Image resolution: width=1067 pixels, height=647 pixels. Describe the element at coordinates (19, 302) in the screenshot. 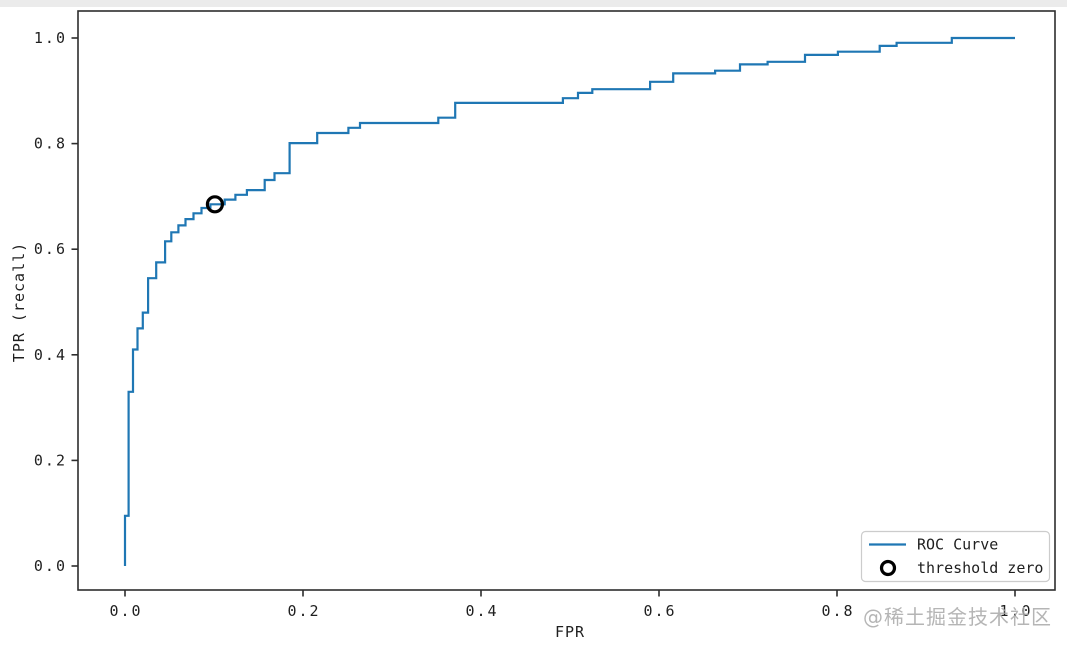

I see `y-axis-label: TPR (recall)` at that location.